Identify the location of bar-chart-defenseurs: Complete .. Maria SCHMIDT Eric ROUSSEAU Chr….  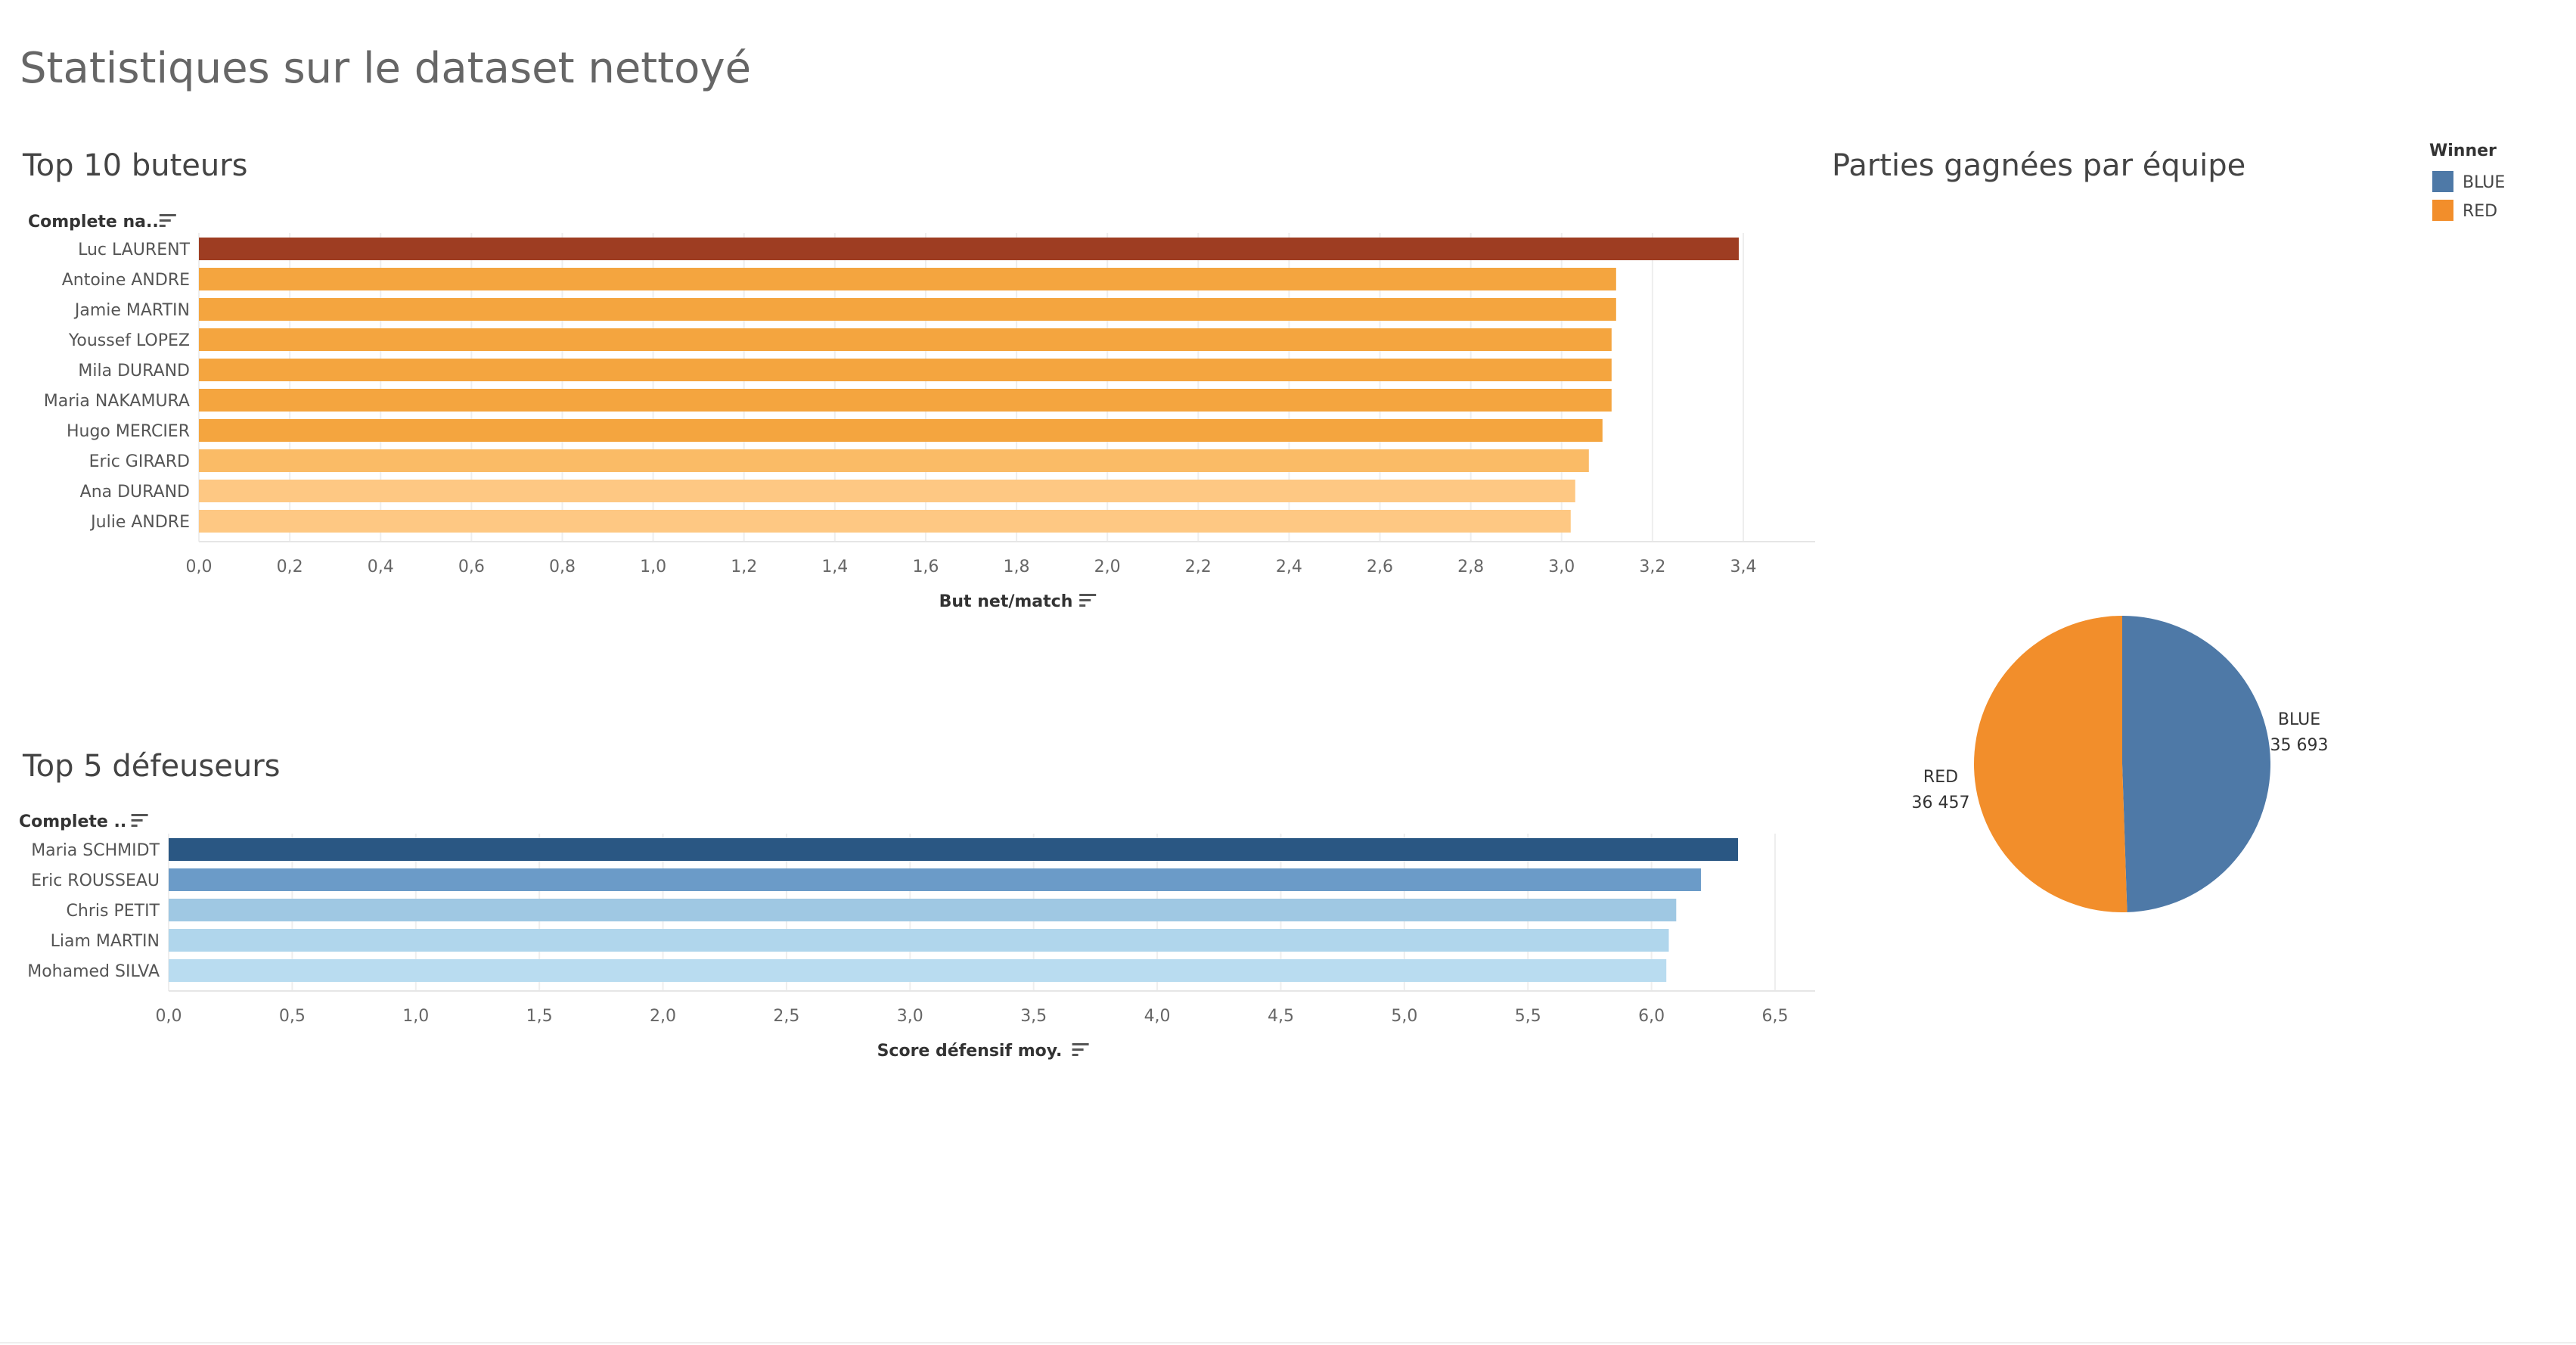
(917, 936).